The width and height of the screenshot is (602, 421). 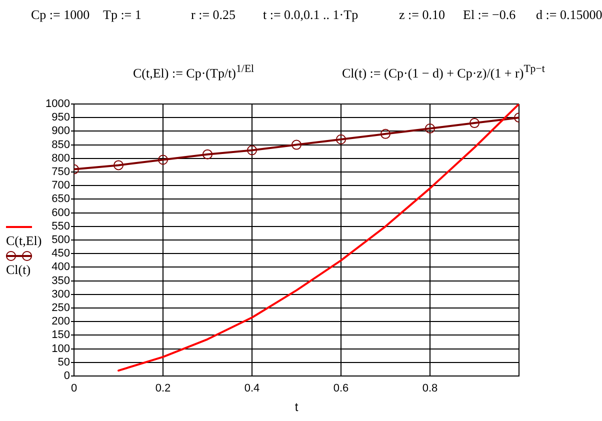 What do you see at coordinates (193, 71) in the screenshot?
I see `text: C(t,El) := Cp·(Tp/t)$^{1/El}$` at bounding box center [193, 71].